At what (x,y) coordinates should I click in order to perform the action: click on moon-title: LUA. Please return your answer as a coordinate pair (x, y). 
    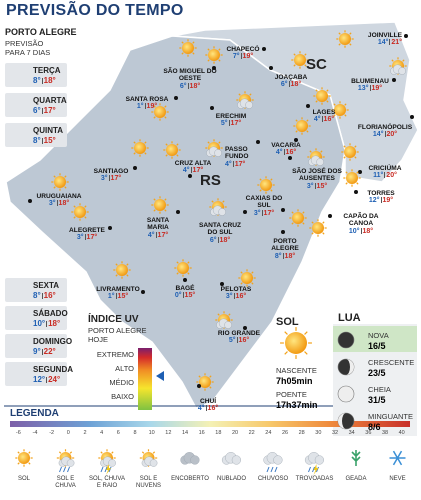
    Looking at the image, I should click on (349, 318).